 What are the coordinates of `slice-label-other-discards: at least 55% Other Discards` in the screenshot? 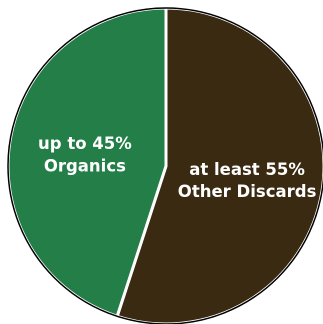 It's located at (247, 180).